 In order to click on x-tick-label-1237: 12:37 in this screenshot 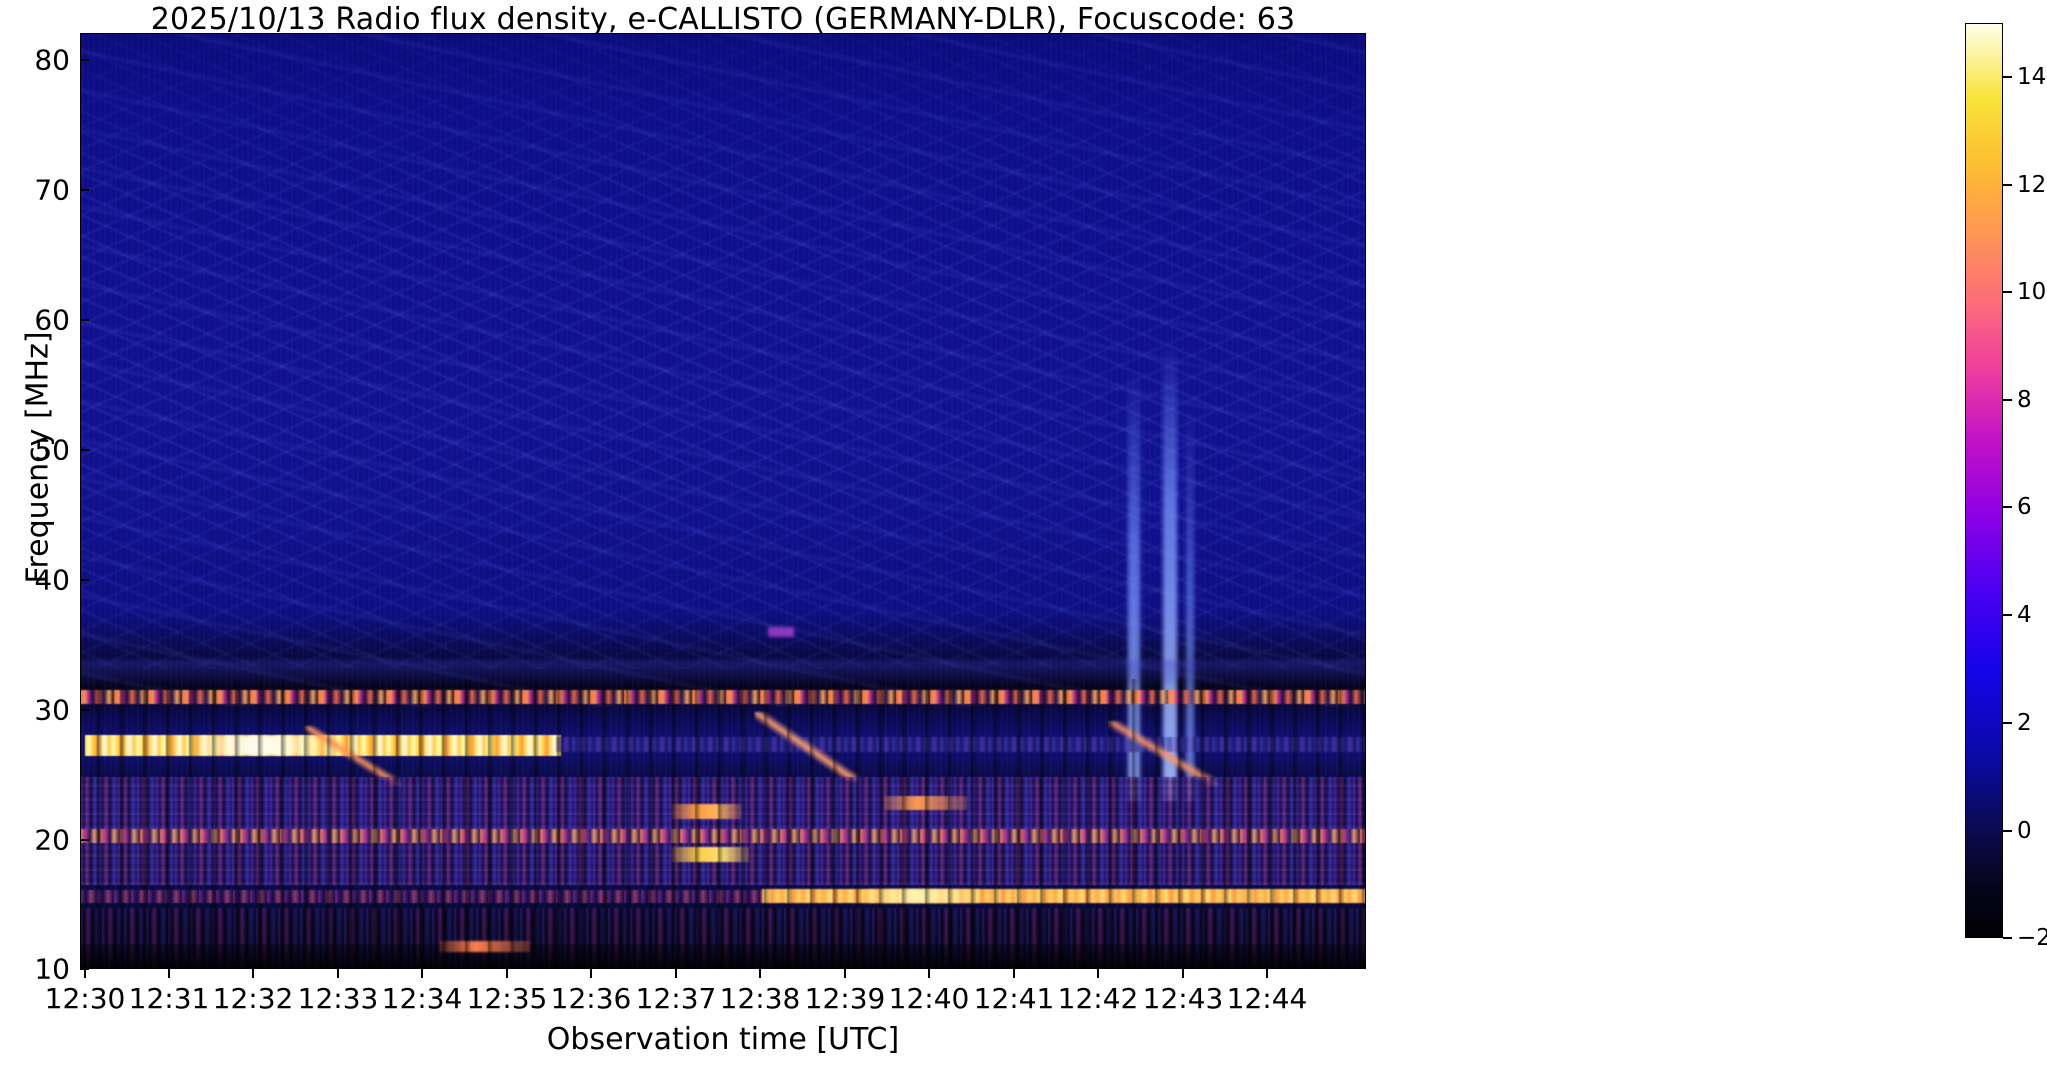, I will do `click(676, 998)`.